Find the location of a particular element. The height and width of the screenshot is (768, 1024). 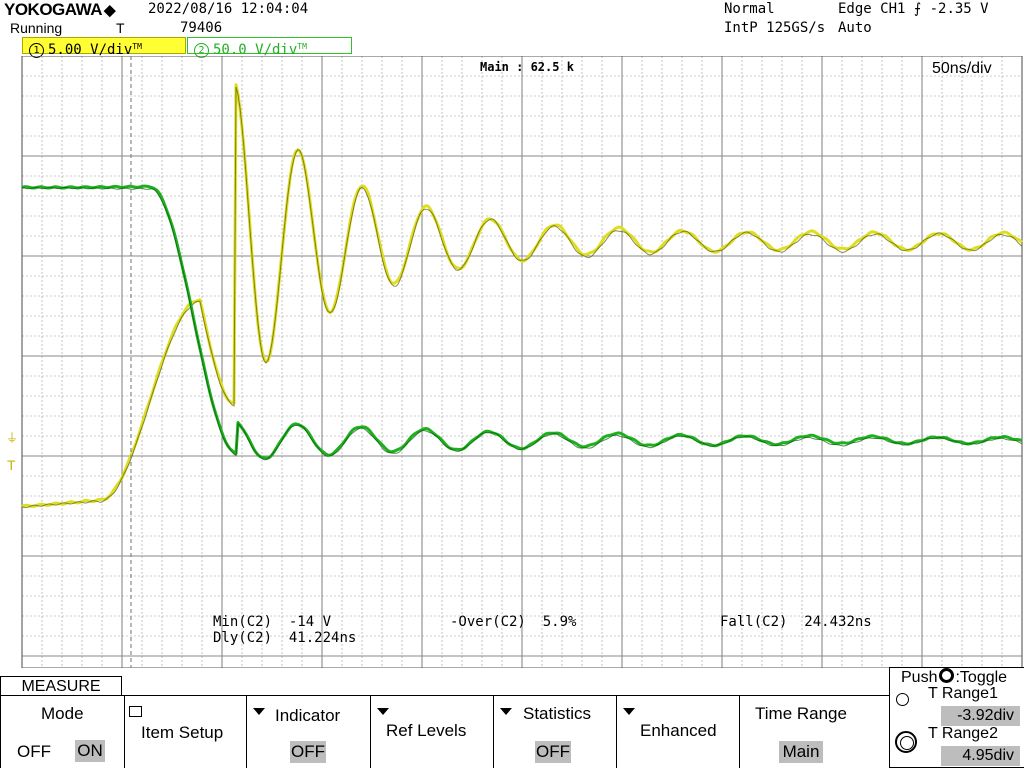

statistics-label: Statistics is located at coordinates (557, 713).